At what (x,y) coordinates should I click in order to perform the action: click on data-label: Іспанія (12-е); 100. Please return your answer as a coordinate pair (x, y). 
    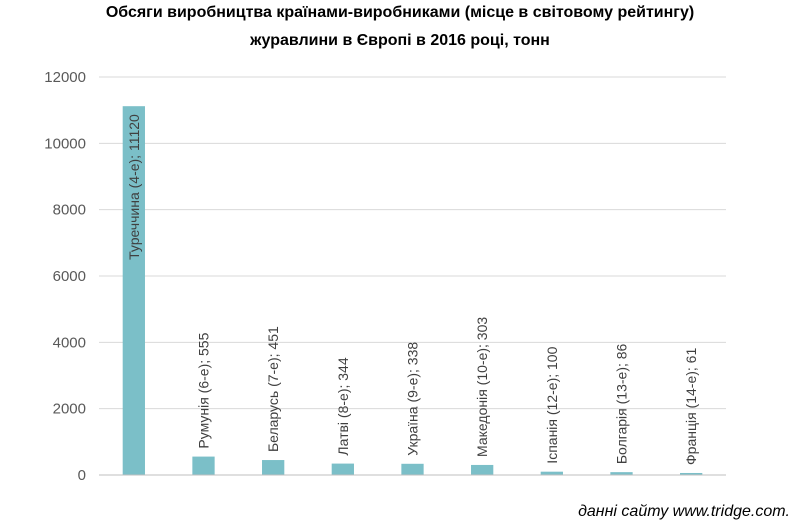
    Looking at the image, I should click on (552, 404).